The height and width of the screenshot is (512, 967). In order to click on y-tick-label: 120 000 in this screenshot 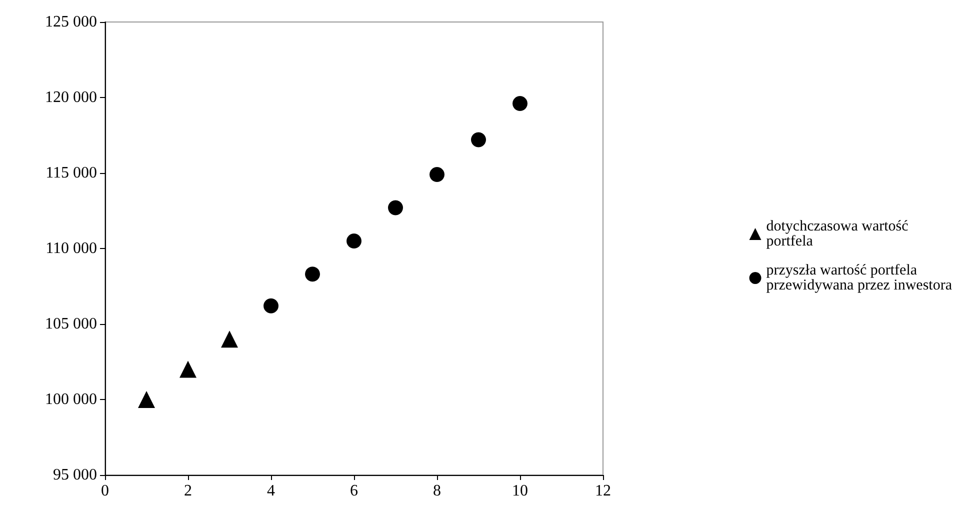, I will do `click(71, 97)`.